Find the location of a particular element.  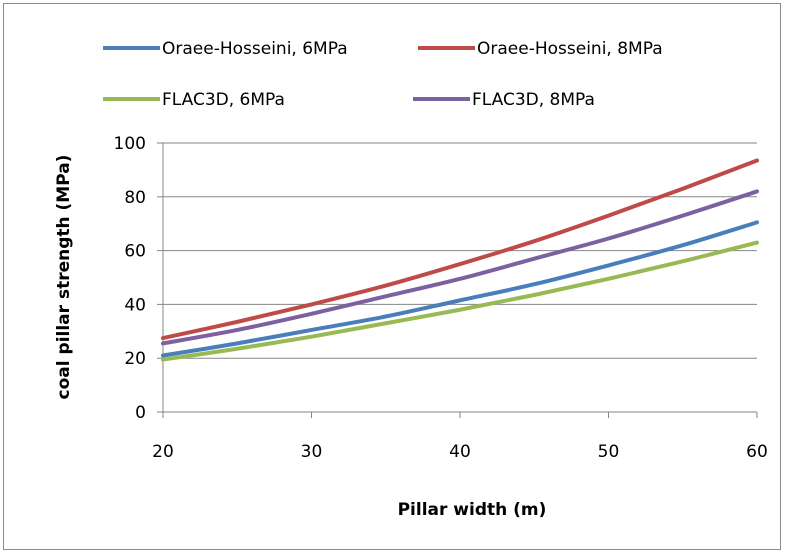

legend-label-2: Oraee-Hosseini, 8MPa is located at coordinates (570, 49).